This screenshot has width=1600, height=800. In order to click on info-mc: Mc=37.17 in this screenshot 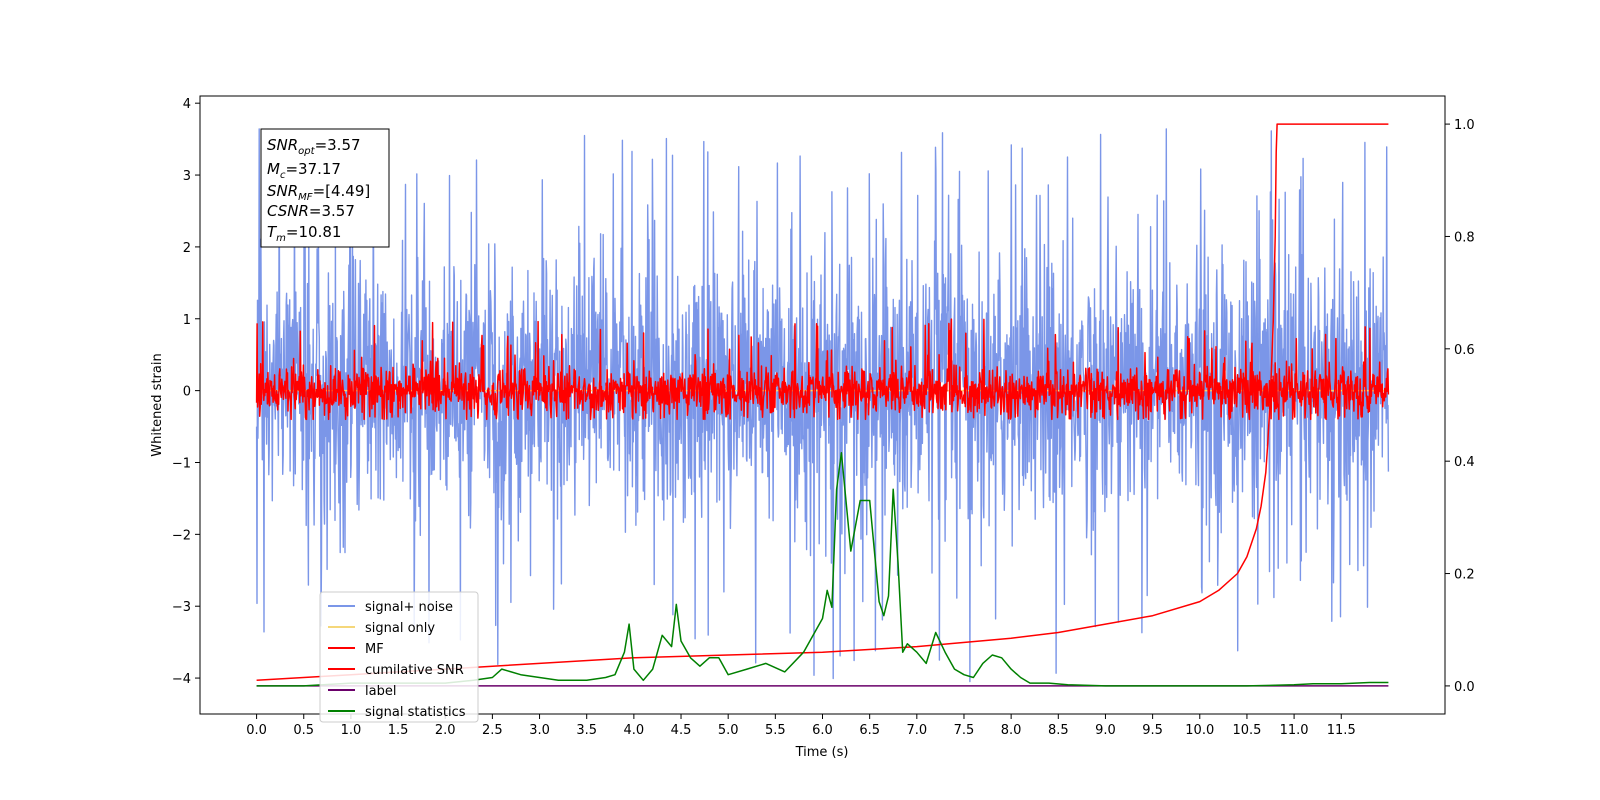, I will do `click(304, 170)`.